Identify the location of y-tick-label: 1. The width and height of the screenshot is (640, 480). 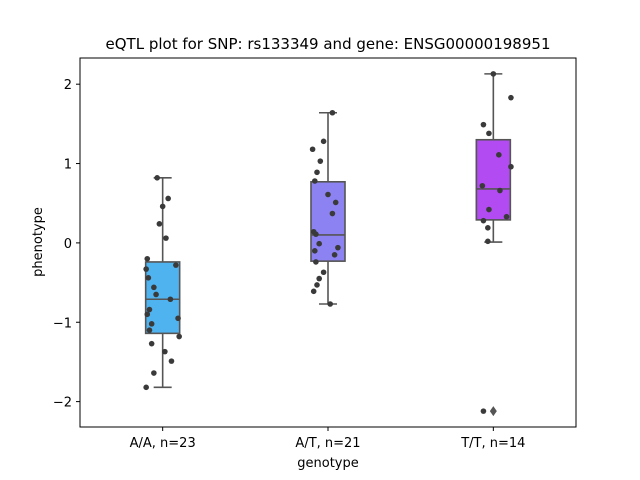
(68, 165).